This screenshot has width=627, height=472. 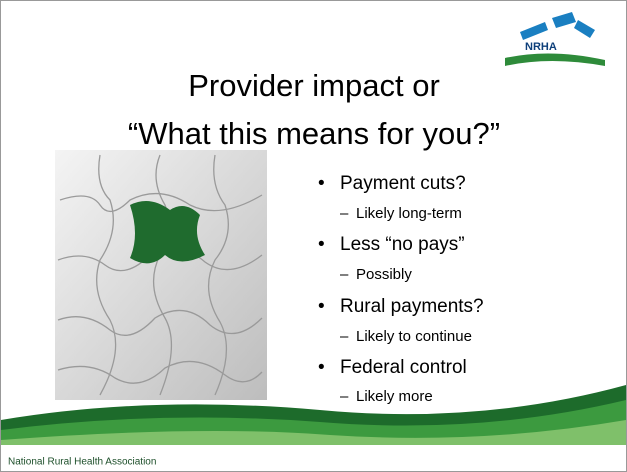 I want to click on sub-bullet: Likely long-term, so click(x=409, y=213).